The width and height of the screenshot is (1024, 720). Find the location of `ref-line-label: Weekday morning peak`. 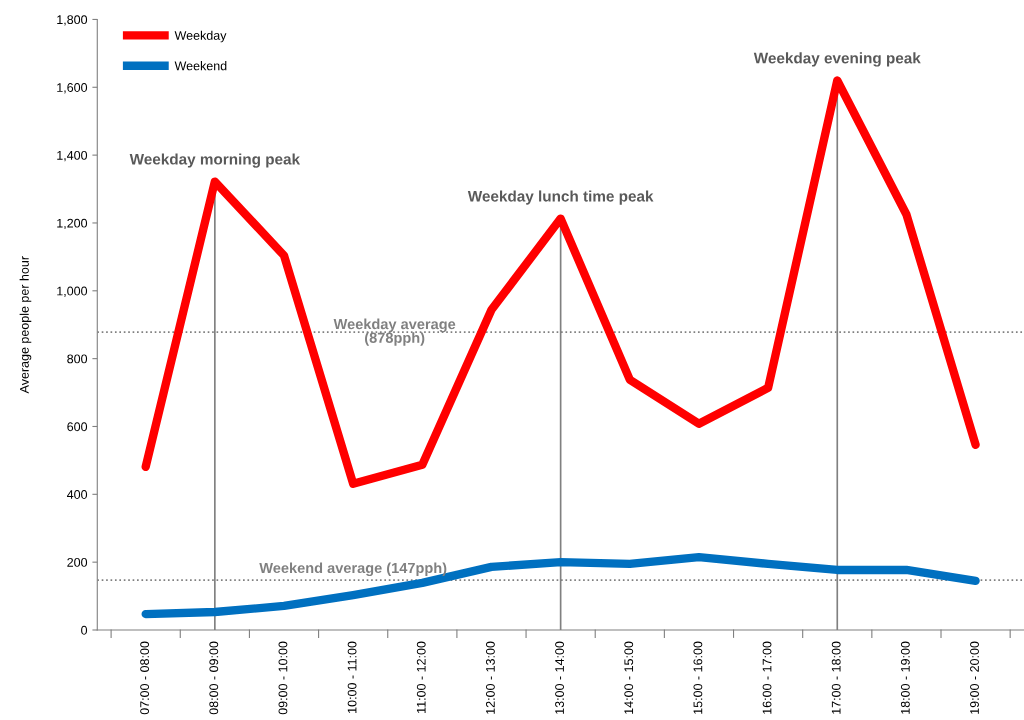

ref-line-label: Weekday morning peak is located at coordinates (215, 160).